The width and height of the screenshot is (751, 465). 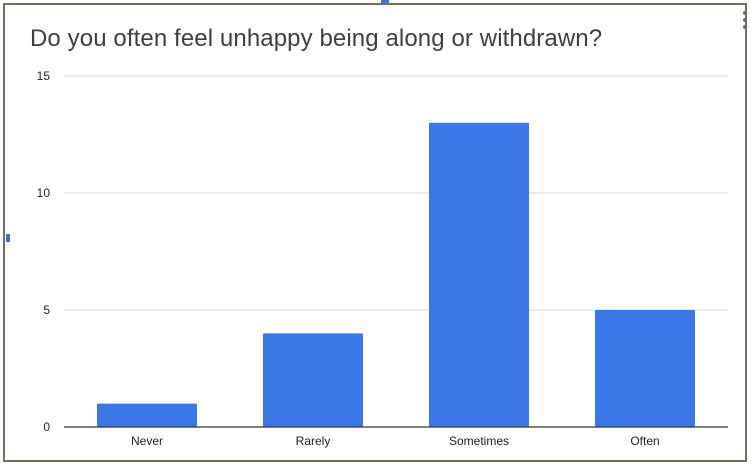 What do you see at coordinates (385, 2) in the screenshot?
I see `selection-handle-top` at bounding box center [385, 2].